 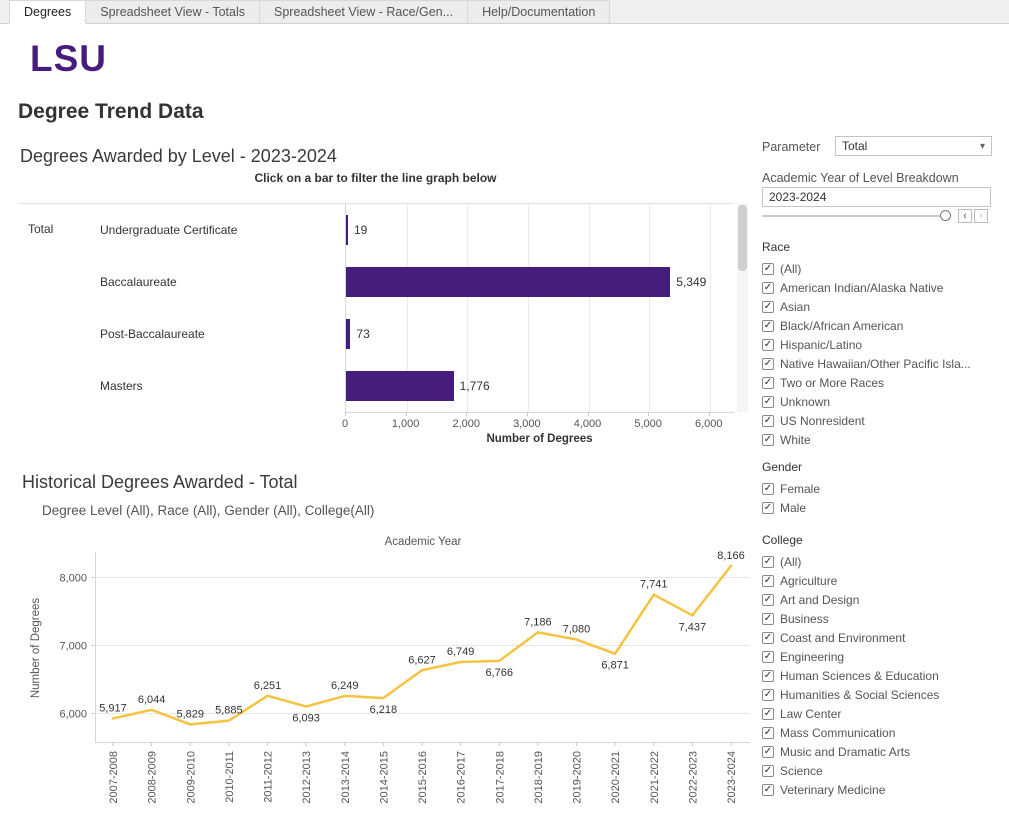 I want to click on tab-degrees: Degrees, so click(x=48, y=12).